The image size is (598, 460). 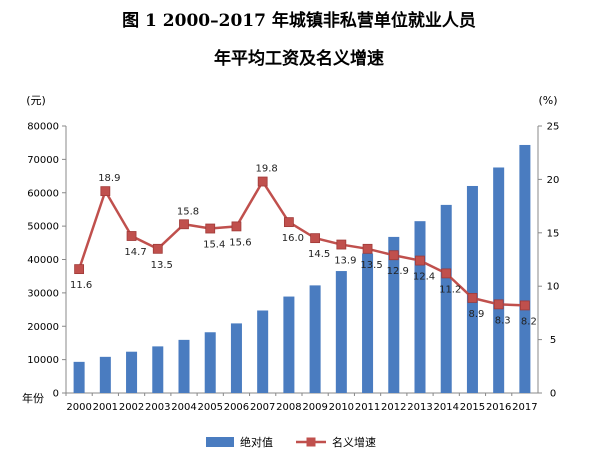 What do you see at coordinates (553, 127) in the screenshot?
I see `right-tick-label: 25` at bounding box center [553, 127].